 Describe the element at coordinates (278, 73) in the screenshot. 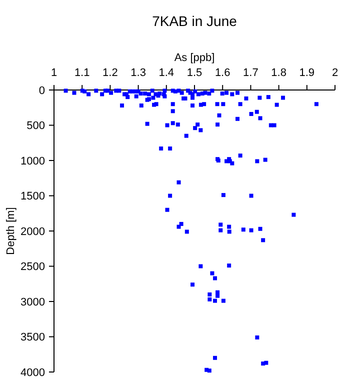

I see `x-tick-label: 1.8` at that location.